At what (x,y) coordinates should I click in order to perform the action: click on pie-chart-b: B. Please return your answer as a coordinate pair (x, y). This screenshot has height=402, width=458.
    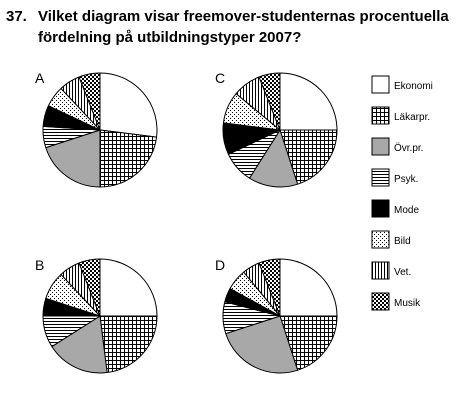
    Looking at the image, I should click on (96, 315).